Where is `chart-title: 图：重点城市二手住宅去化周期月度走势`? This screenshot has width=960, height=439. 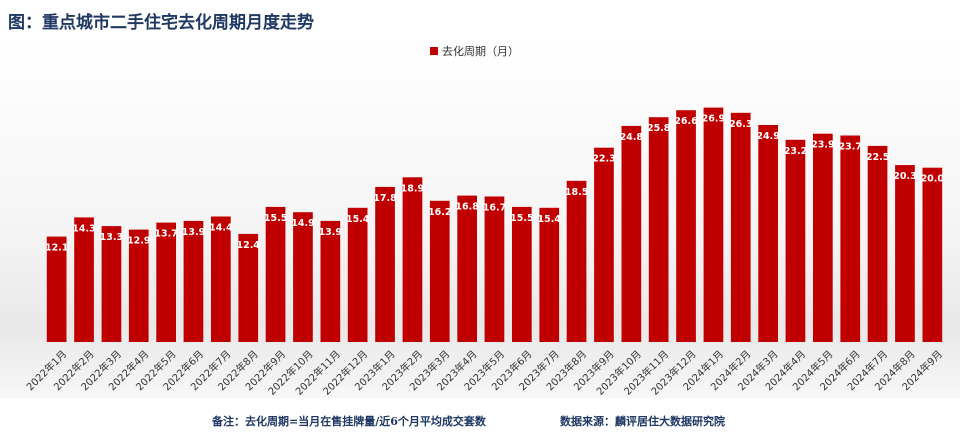 chart-title: 图：重点城市二手住宅去化周期月度走势 is located at coordinates (161, 23).